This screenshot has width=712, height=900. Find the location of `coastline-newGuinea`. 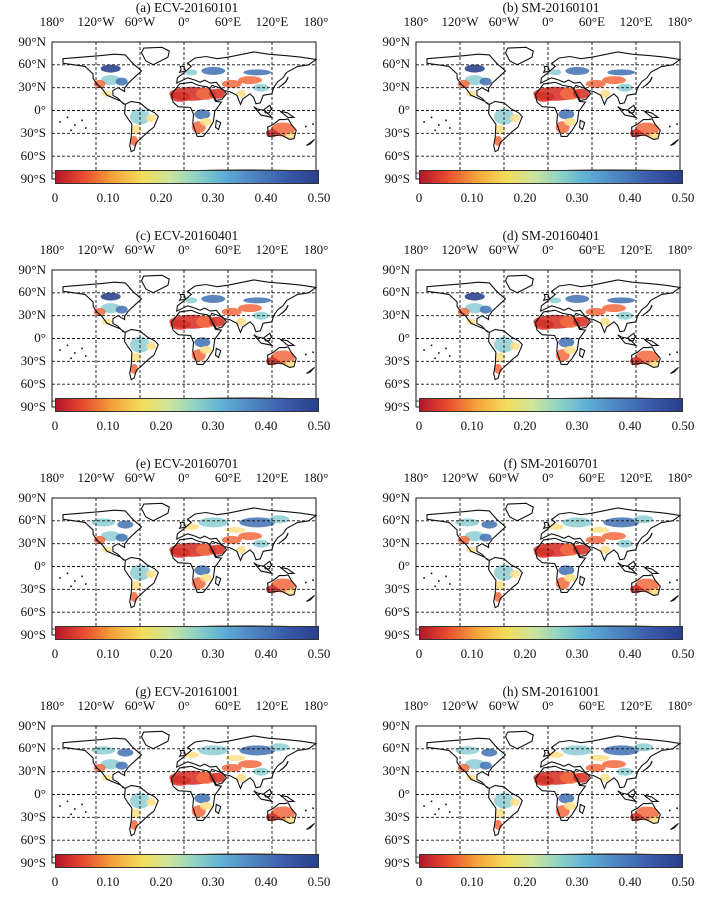

coastline-newGuinea is located at coordinates (287, 114).